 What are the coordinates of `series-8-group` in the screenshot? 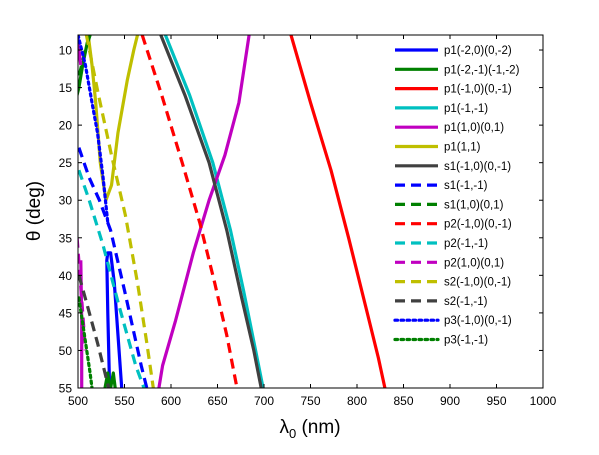 It's located at (113, 267).